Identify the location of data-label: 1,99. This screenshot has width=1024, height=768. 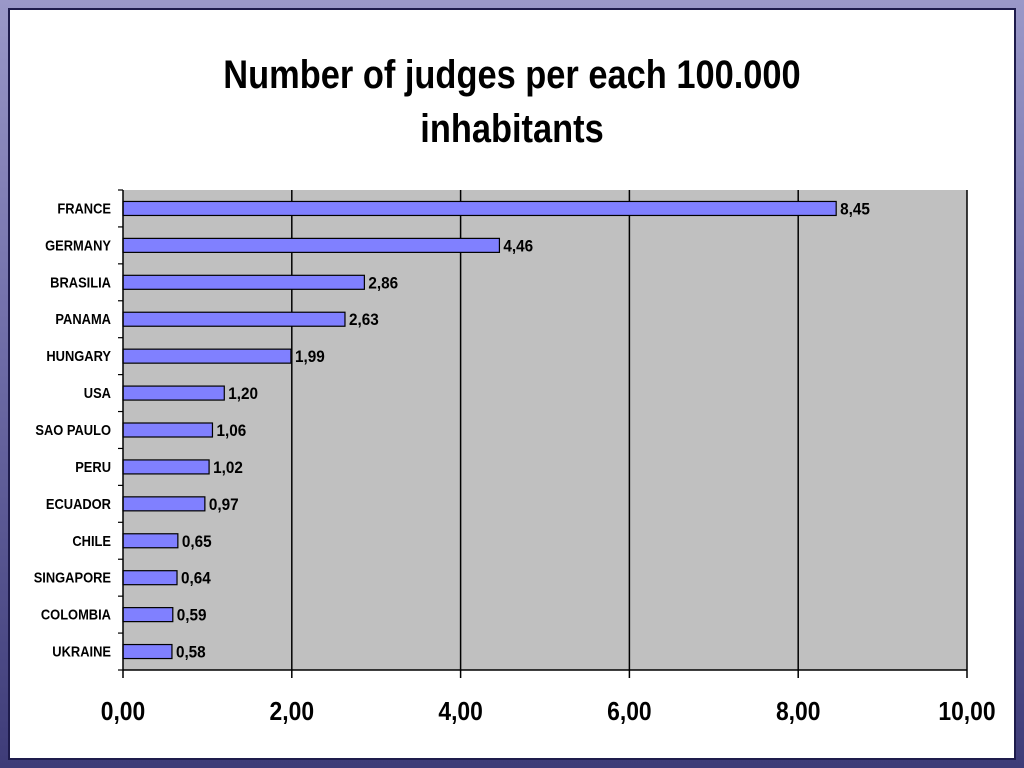
(310, 356).